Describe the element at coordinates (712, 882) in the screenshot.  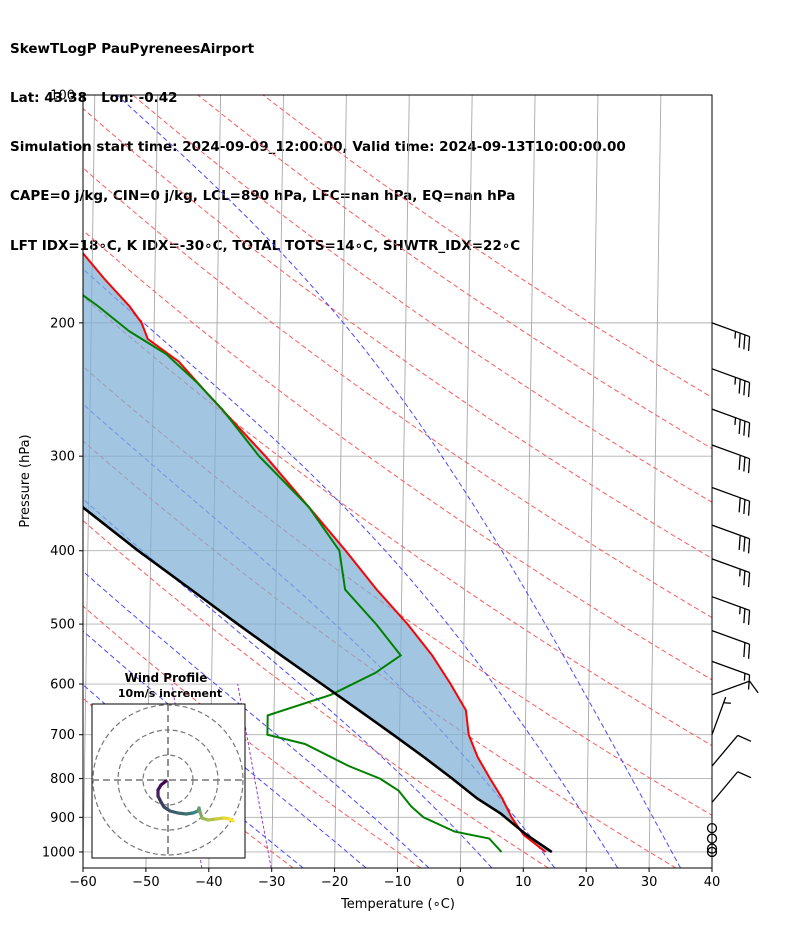
I see `x-tick-label: 40` at that location.